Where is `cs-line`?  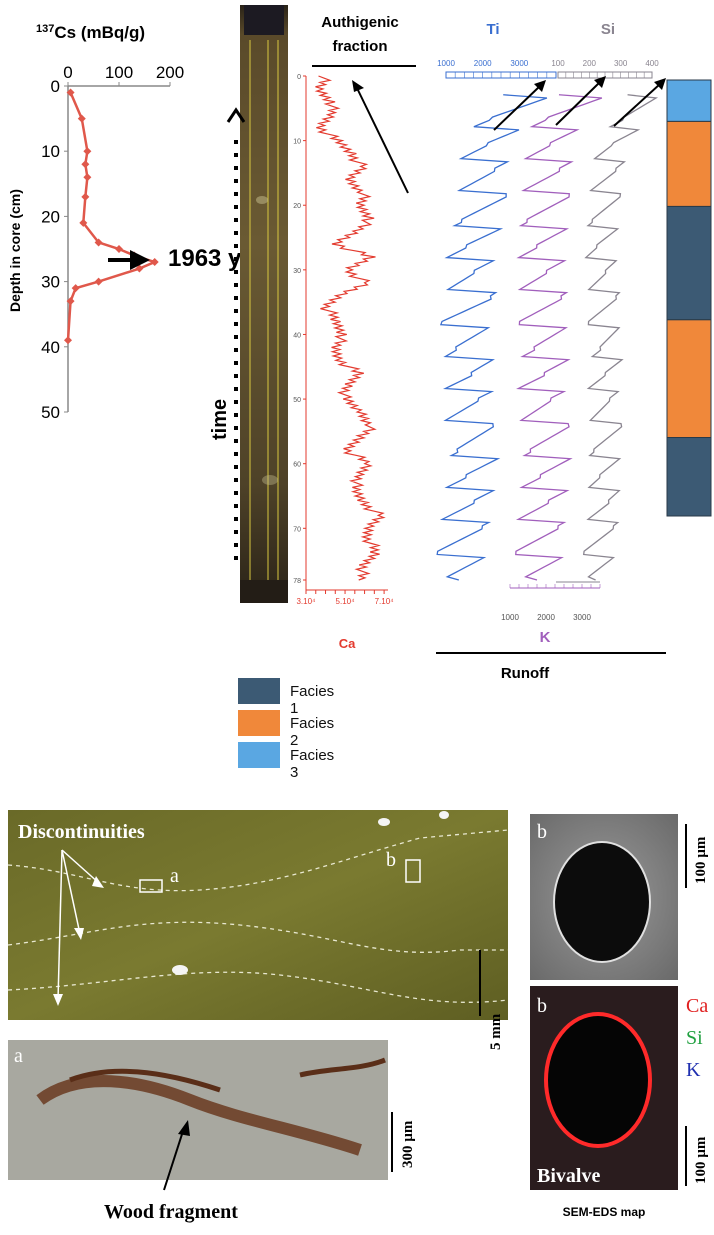 cs-line is located at coordinates (112, 216).